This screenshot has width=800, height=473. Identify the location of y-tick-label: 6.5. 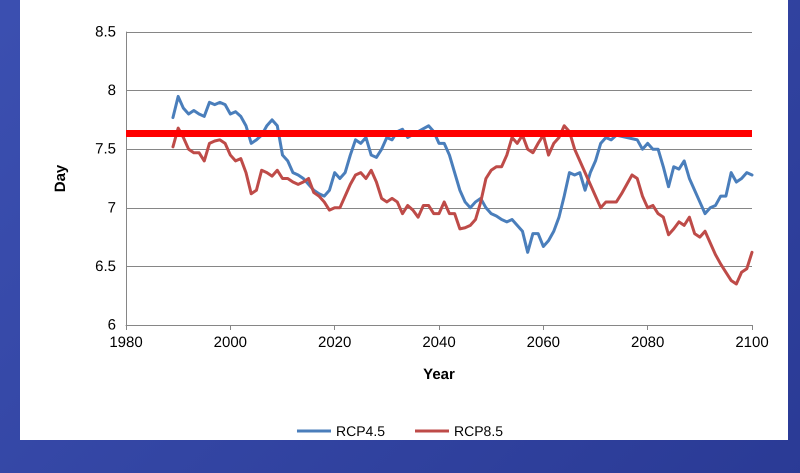
(105, 266).